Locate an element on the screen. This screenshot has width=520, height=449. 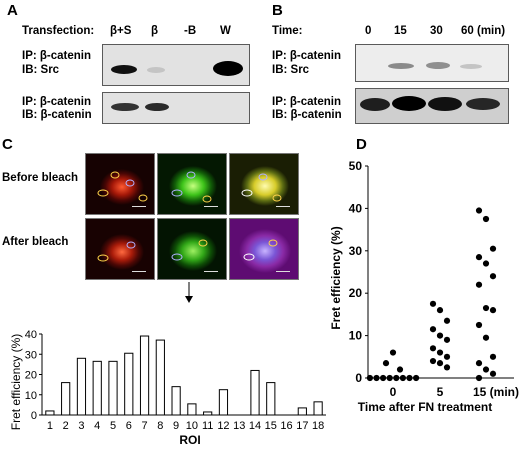
roi-overlay is located at coordinates (189, 216).